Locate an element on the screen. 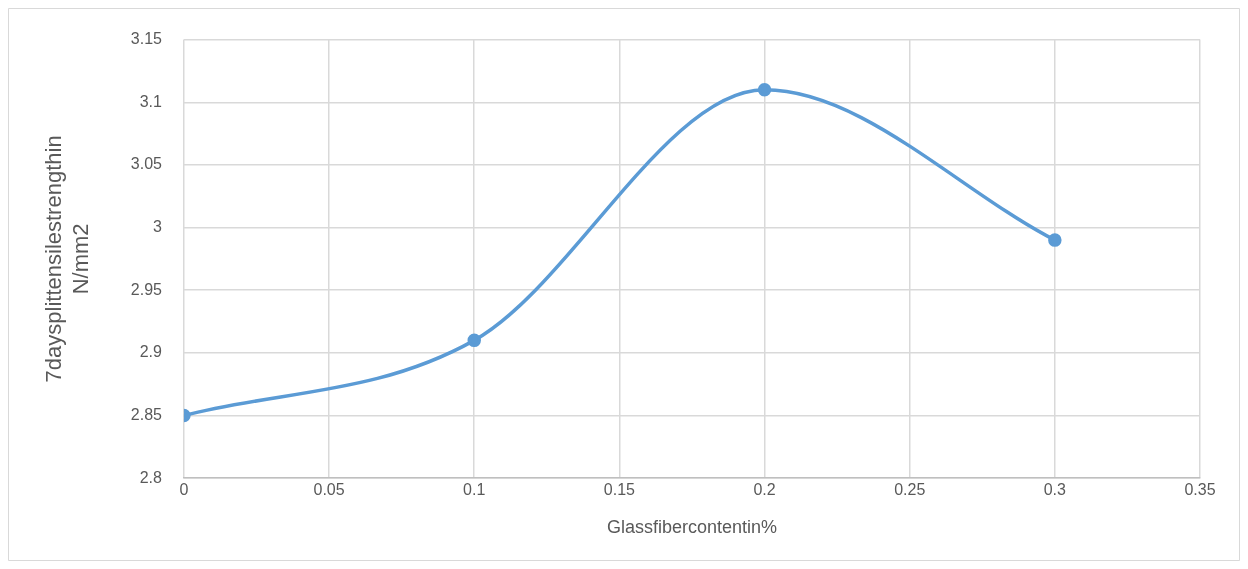 The image size is (1248, 569). x-tick-label: 0.1 is located at coordinates (474, 490).